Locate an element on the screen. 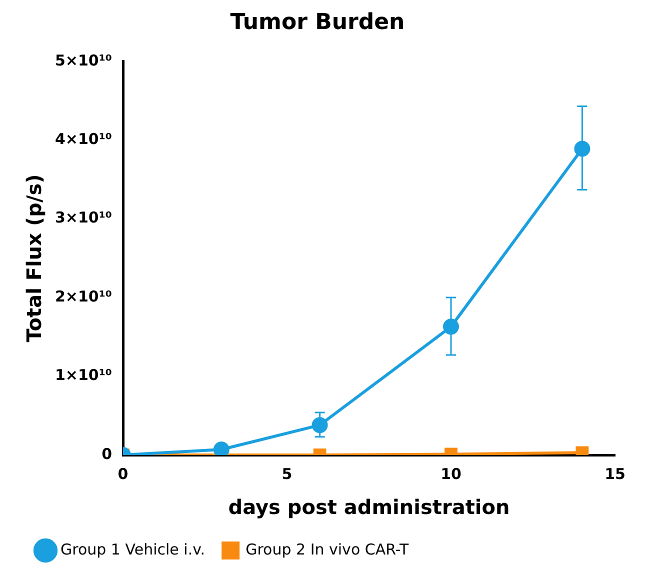 The image size is (665, 578). y-axis-title: Total Flux (p/s) is located at coordinates (34, 258).